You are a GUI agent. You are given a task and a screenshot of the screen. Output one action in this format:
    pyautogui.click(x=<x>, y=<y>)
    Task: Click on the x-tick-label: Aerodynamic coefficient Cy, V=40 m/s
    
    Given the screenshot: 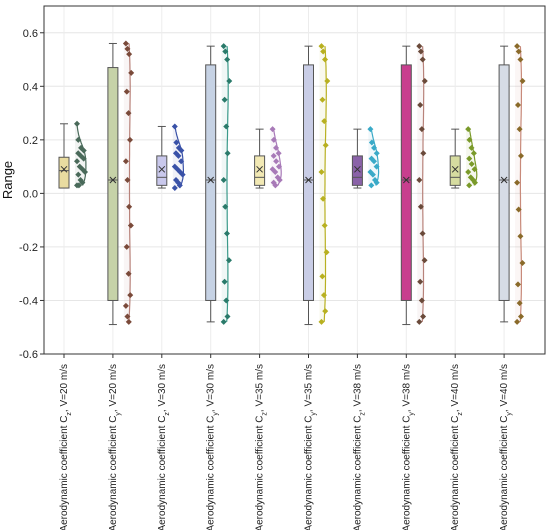 What is the action you would take?
    pyautogui.click(x=505, y=447)
    